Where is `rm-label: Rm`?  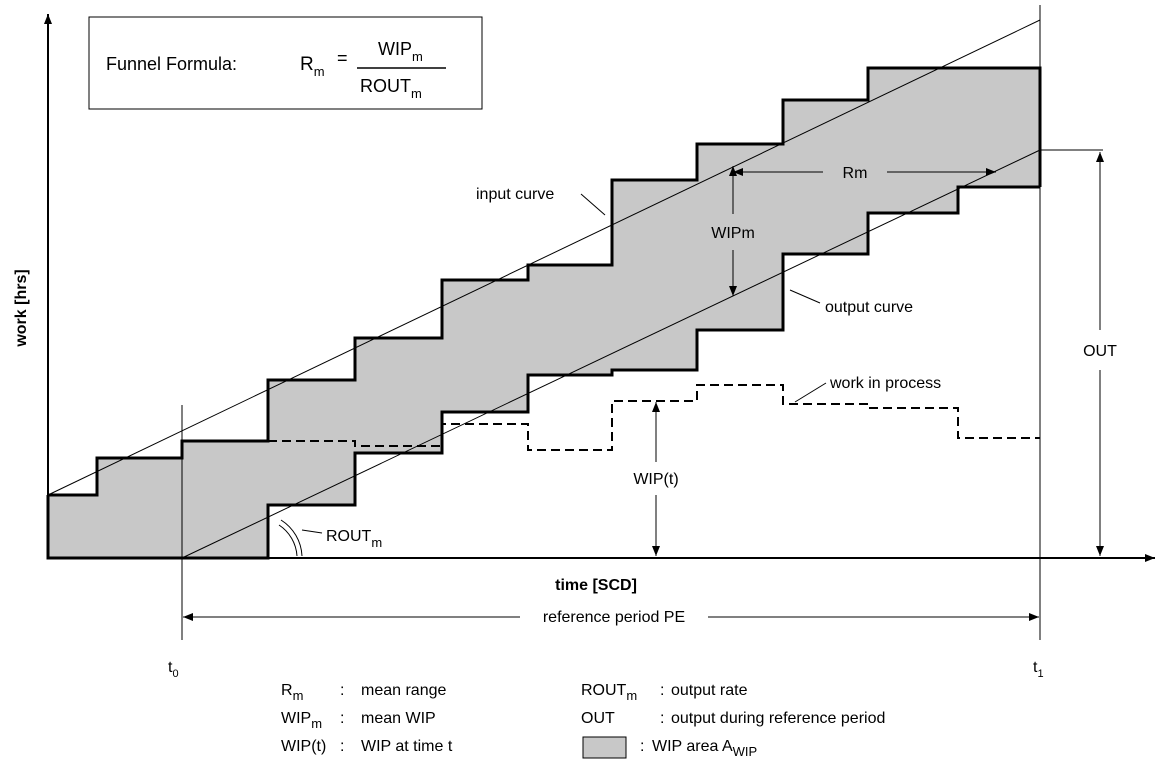
rm-label: Rm is located at coordinates (855, 173).